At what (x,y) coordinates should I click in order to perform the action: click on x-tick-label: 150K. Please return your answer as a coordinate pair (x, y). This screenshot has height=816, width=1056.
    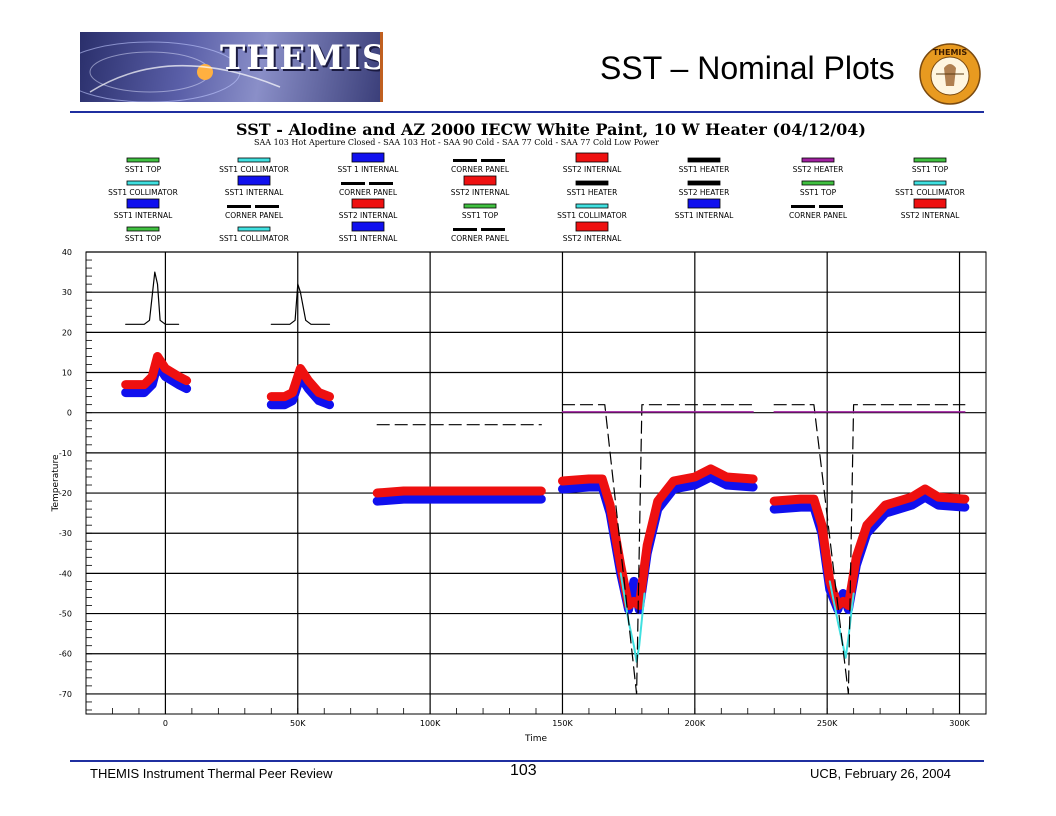
    Looking at the image, I should click on (562, 723).